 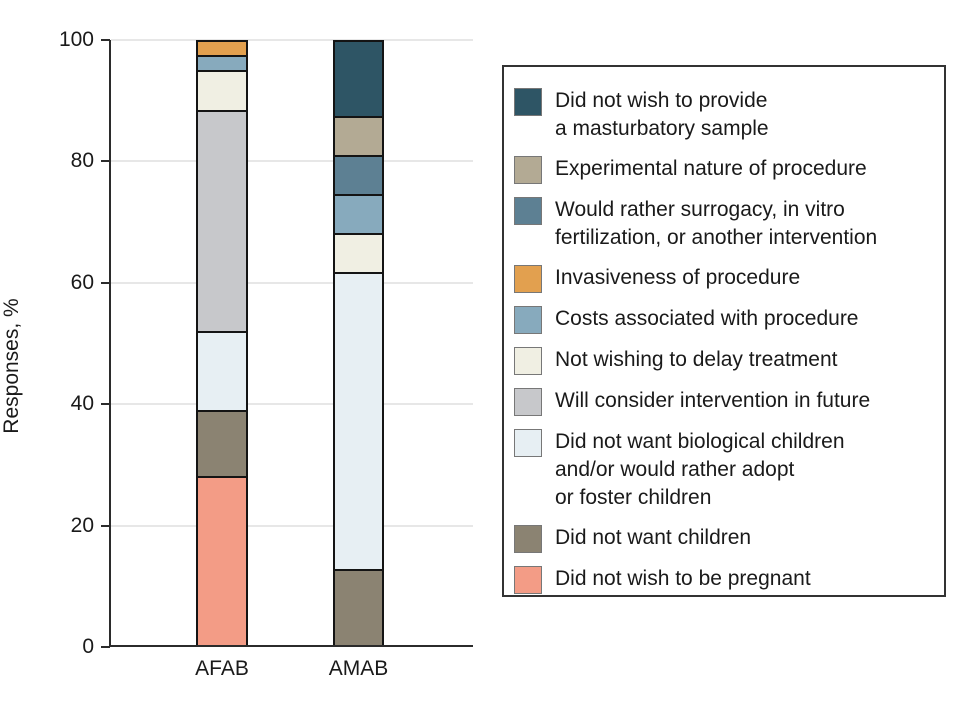 What do you see at coordinates (82, 161) in the screenshot?
I see `y-tick-label-80: 80` at bounding box center [82, 161].